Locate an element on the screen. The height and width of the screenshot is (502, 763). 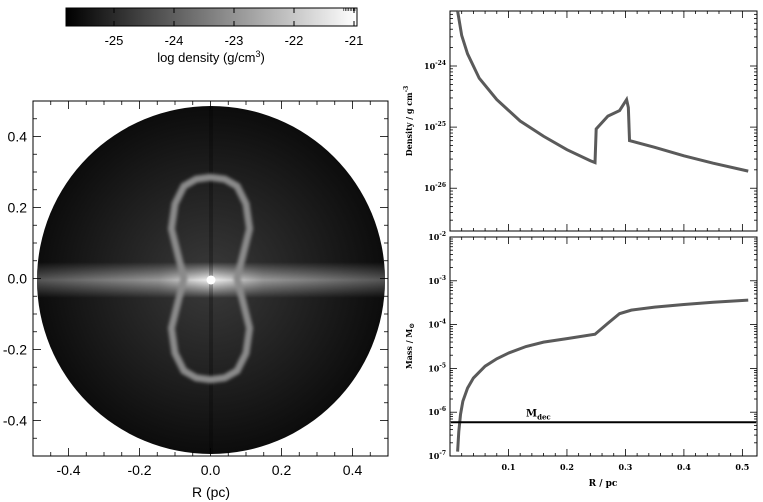
map-xlabel: R (pc) is located at coordinates (211, 492).